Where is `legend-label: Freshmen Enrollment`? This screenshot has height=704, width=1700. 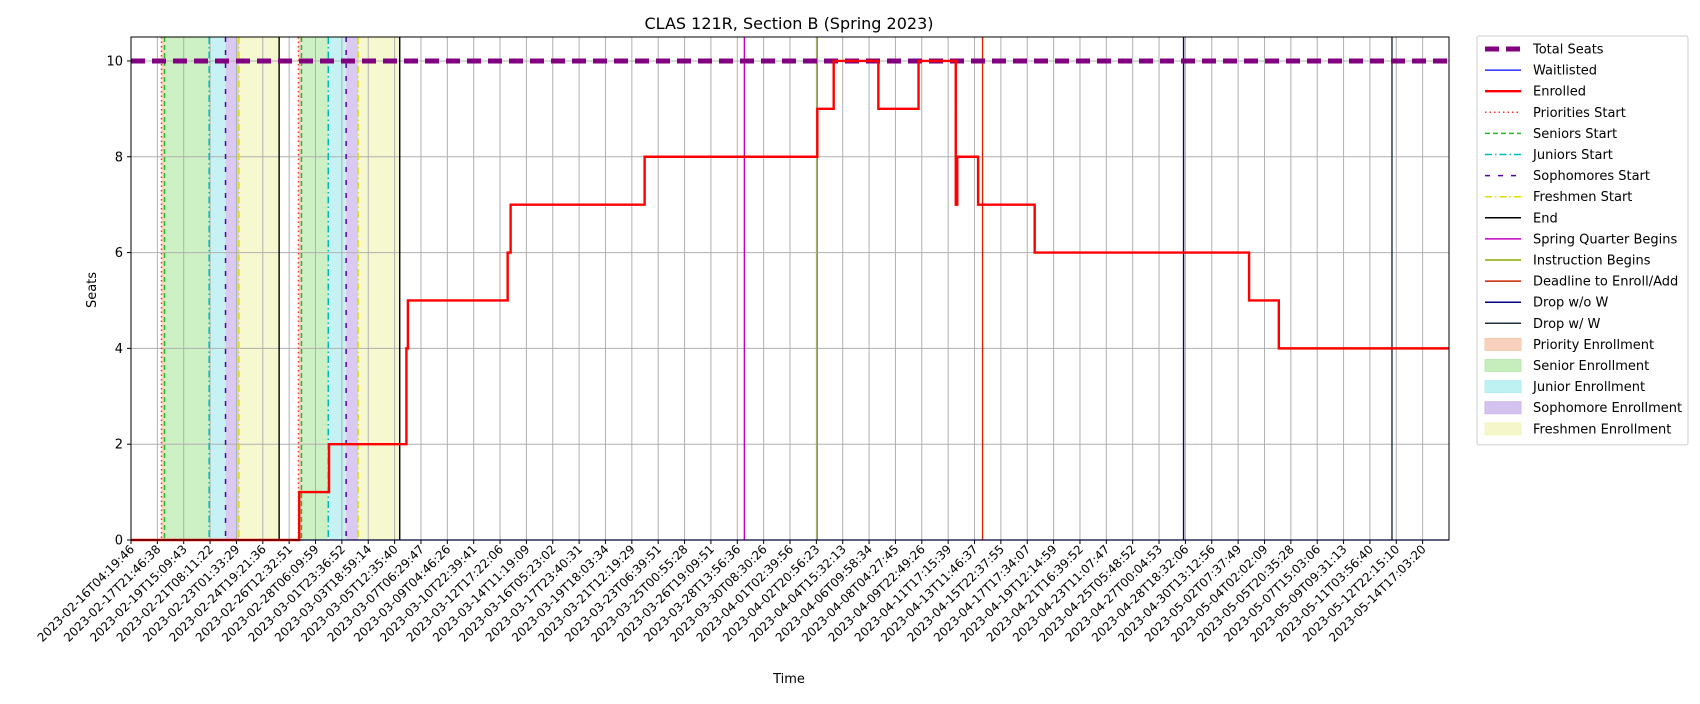
legend-label: Freshmen Enrollment is located at coordinates (1602, 429).